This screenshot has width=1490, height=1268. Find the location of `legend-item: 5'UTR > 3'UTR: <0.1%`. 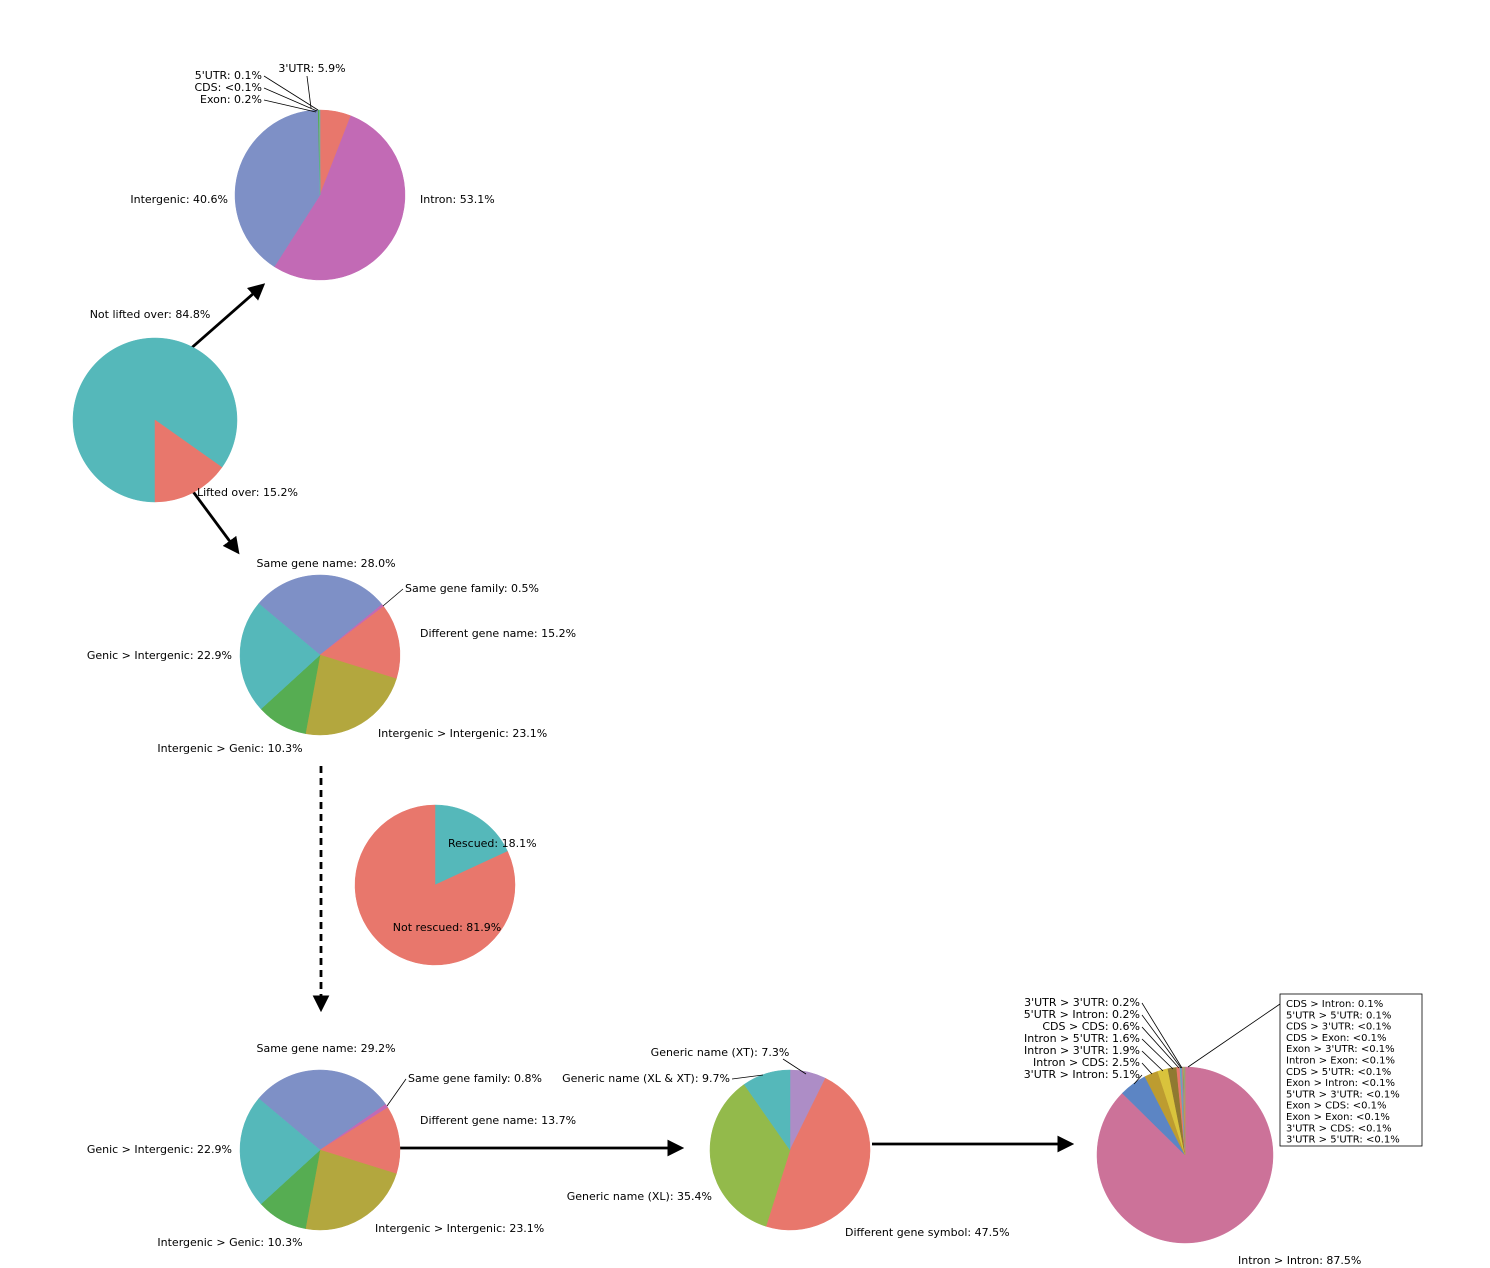

legend-item: 5'UTR > 3'UTR: <0.1% is located at coordinates (1343, 1094).